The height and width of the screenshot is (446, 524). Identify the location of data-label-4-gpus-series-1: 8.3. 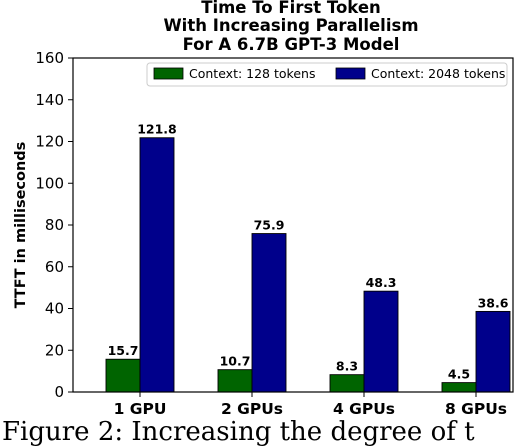
(347, 366).